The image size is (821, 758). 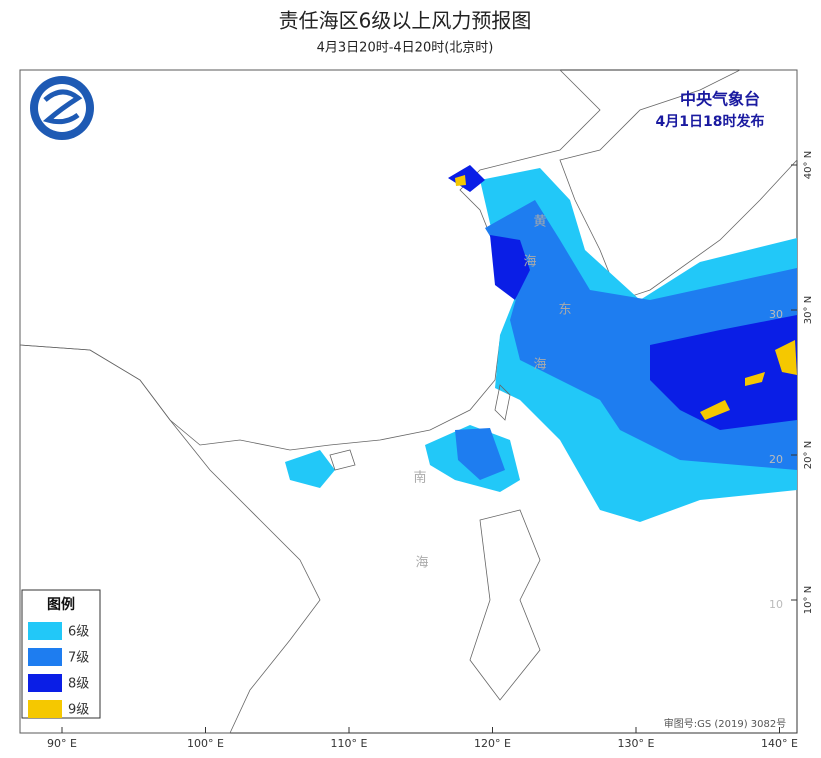 What do you see at coordinates (62, 743) in the screenshot?
I see `lon-label: 90° E` at bounding box center [62, 743].